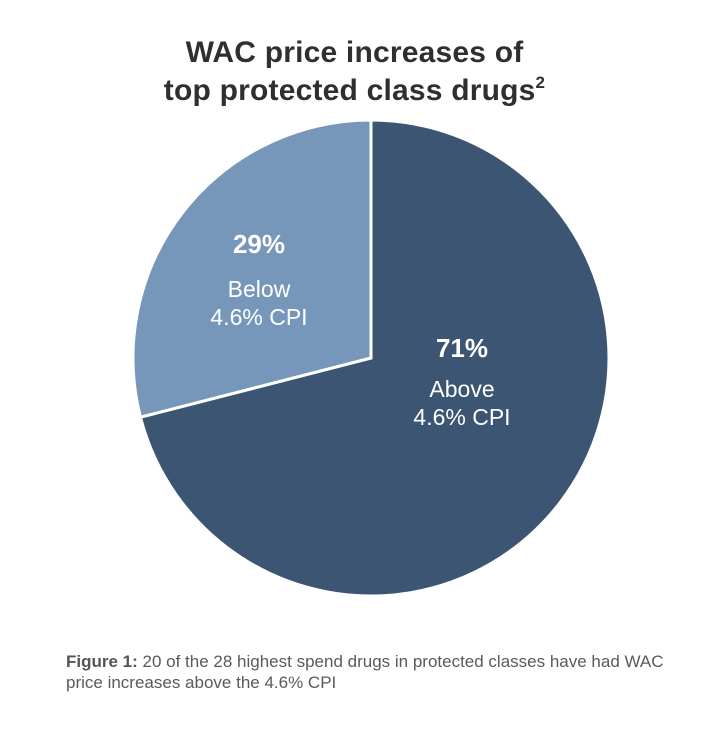  What do you see at coordinates (258, 317) in the screenshot?
I see `slice-below-label-line-2: 4.6% CPI` at bounding box center [258, 317].